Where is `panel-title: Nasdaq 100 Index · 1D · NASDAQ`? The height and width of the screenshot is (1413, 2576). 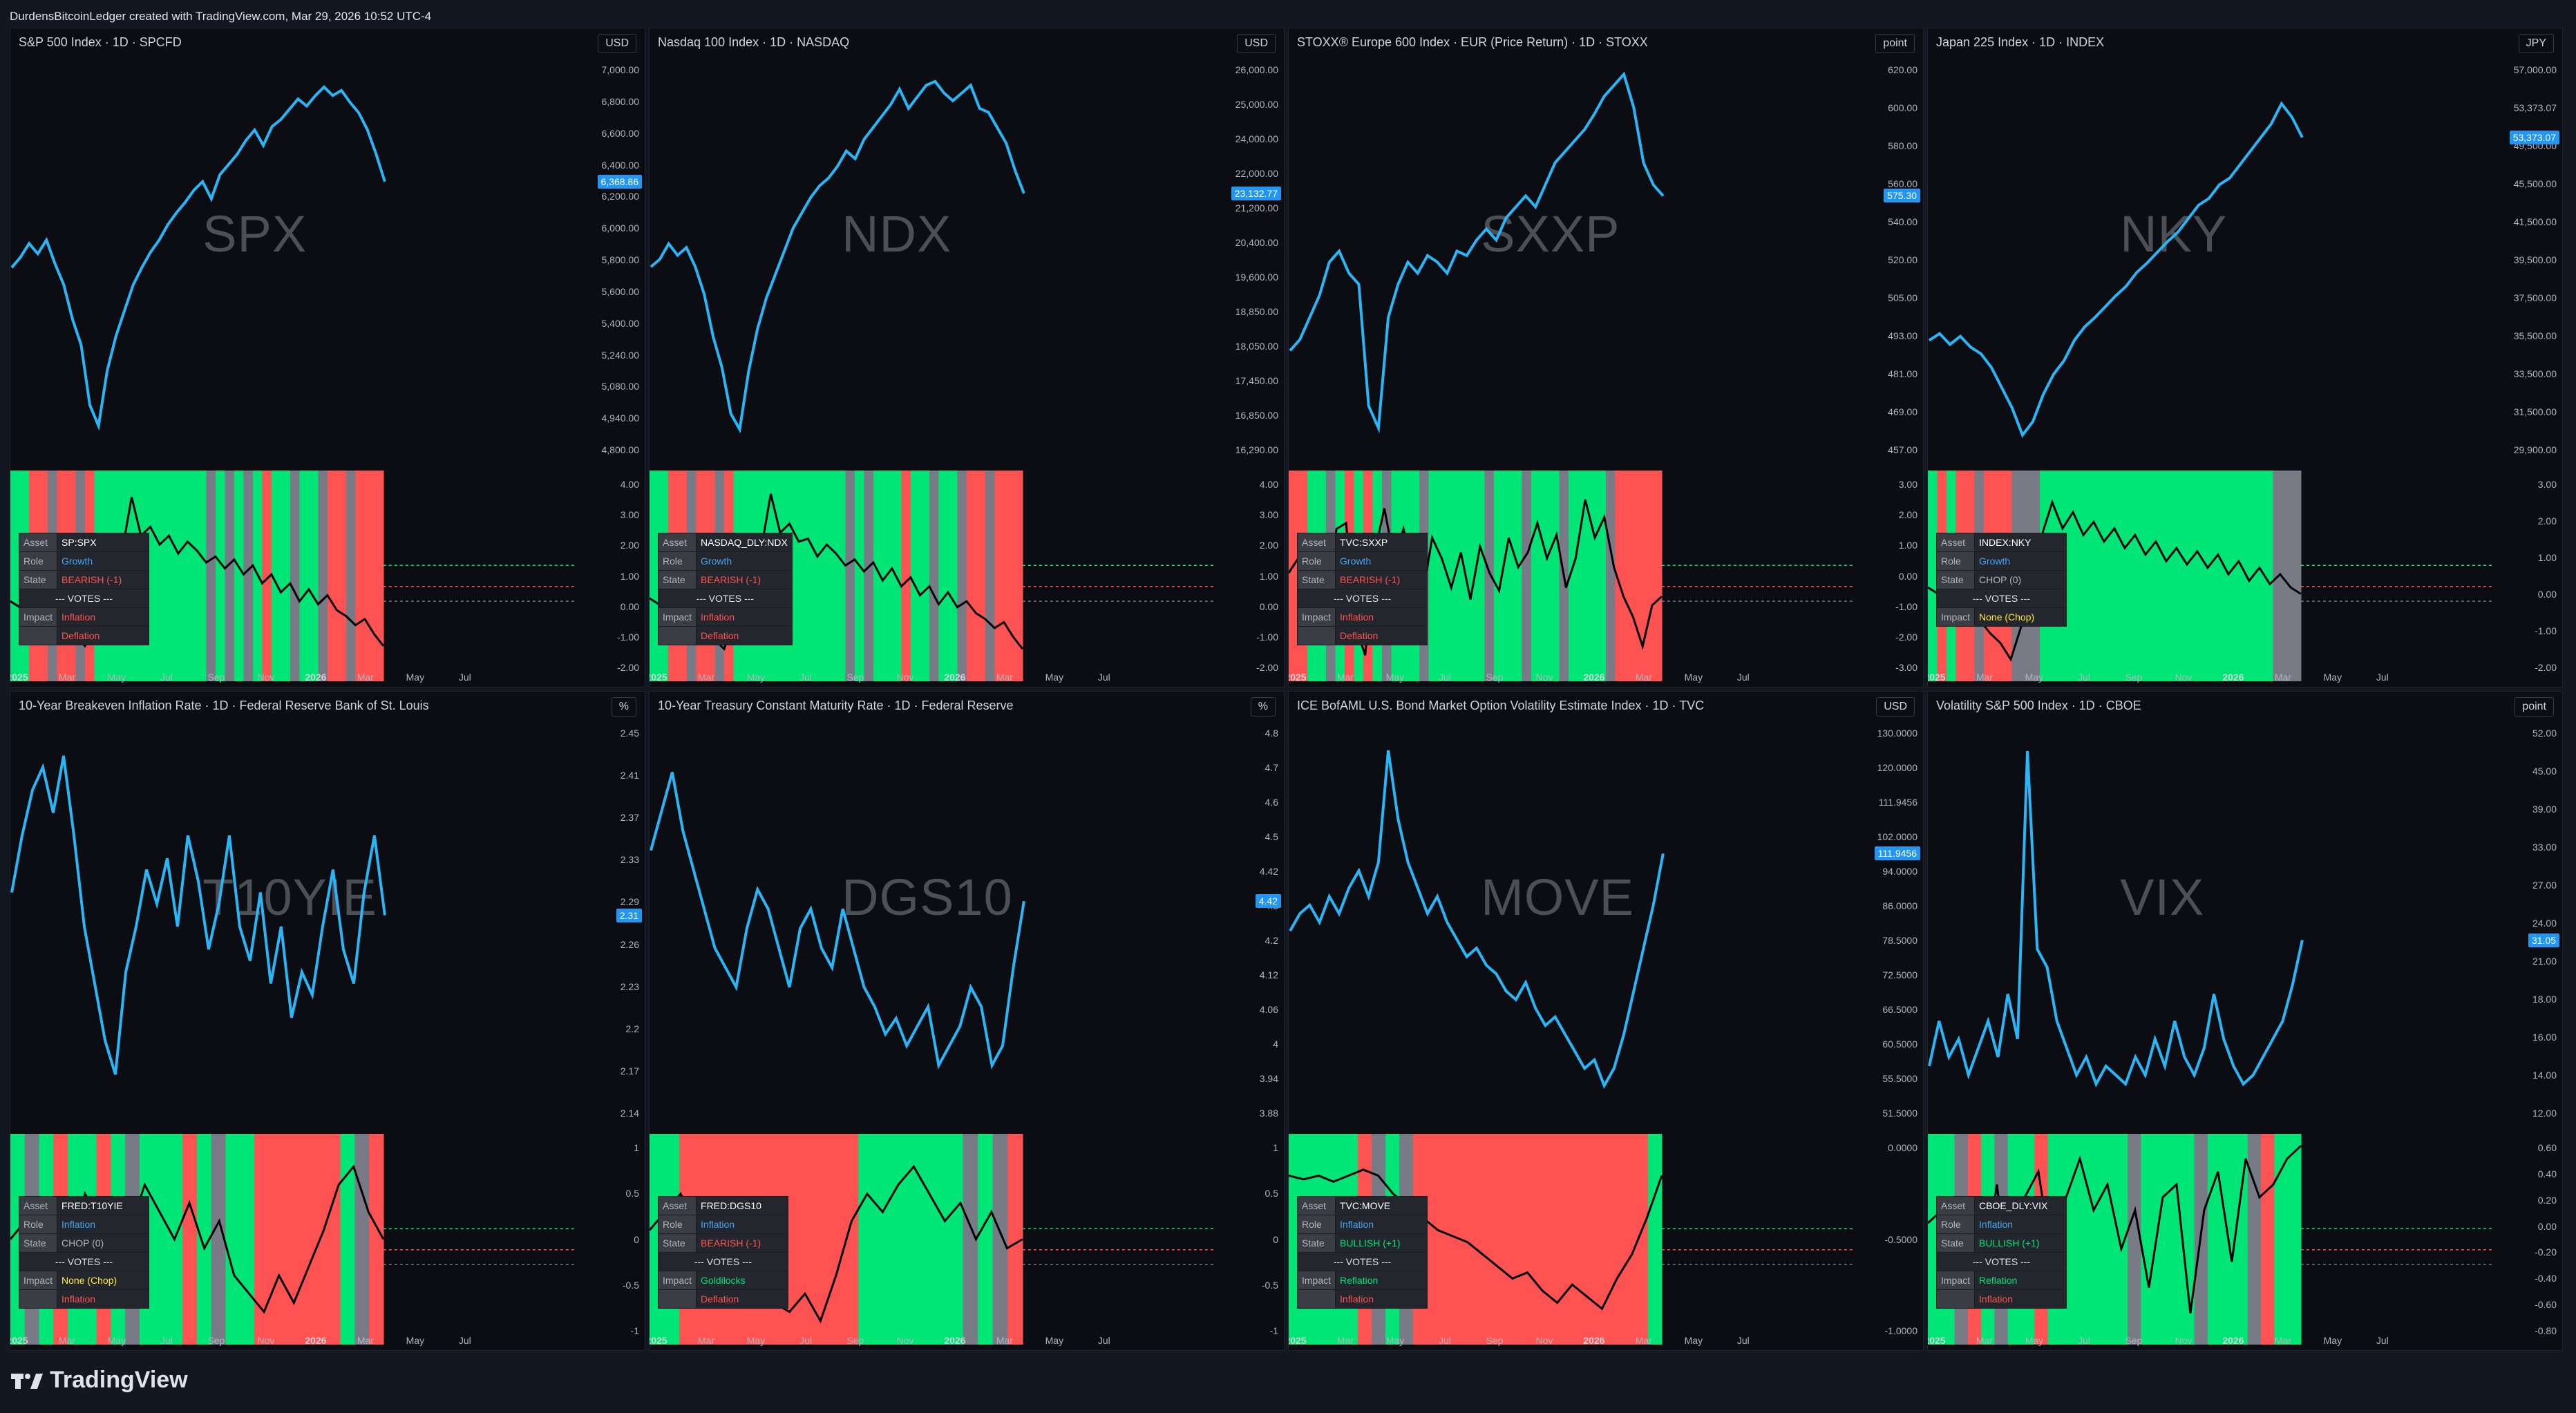
panel-title: Nasdaq 100 Index · 1D · NASDAQ is located at coordinates (754, 42).